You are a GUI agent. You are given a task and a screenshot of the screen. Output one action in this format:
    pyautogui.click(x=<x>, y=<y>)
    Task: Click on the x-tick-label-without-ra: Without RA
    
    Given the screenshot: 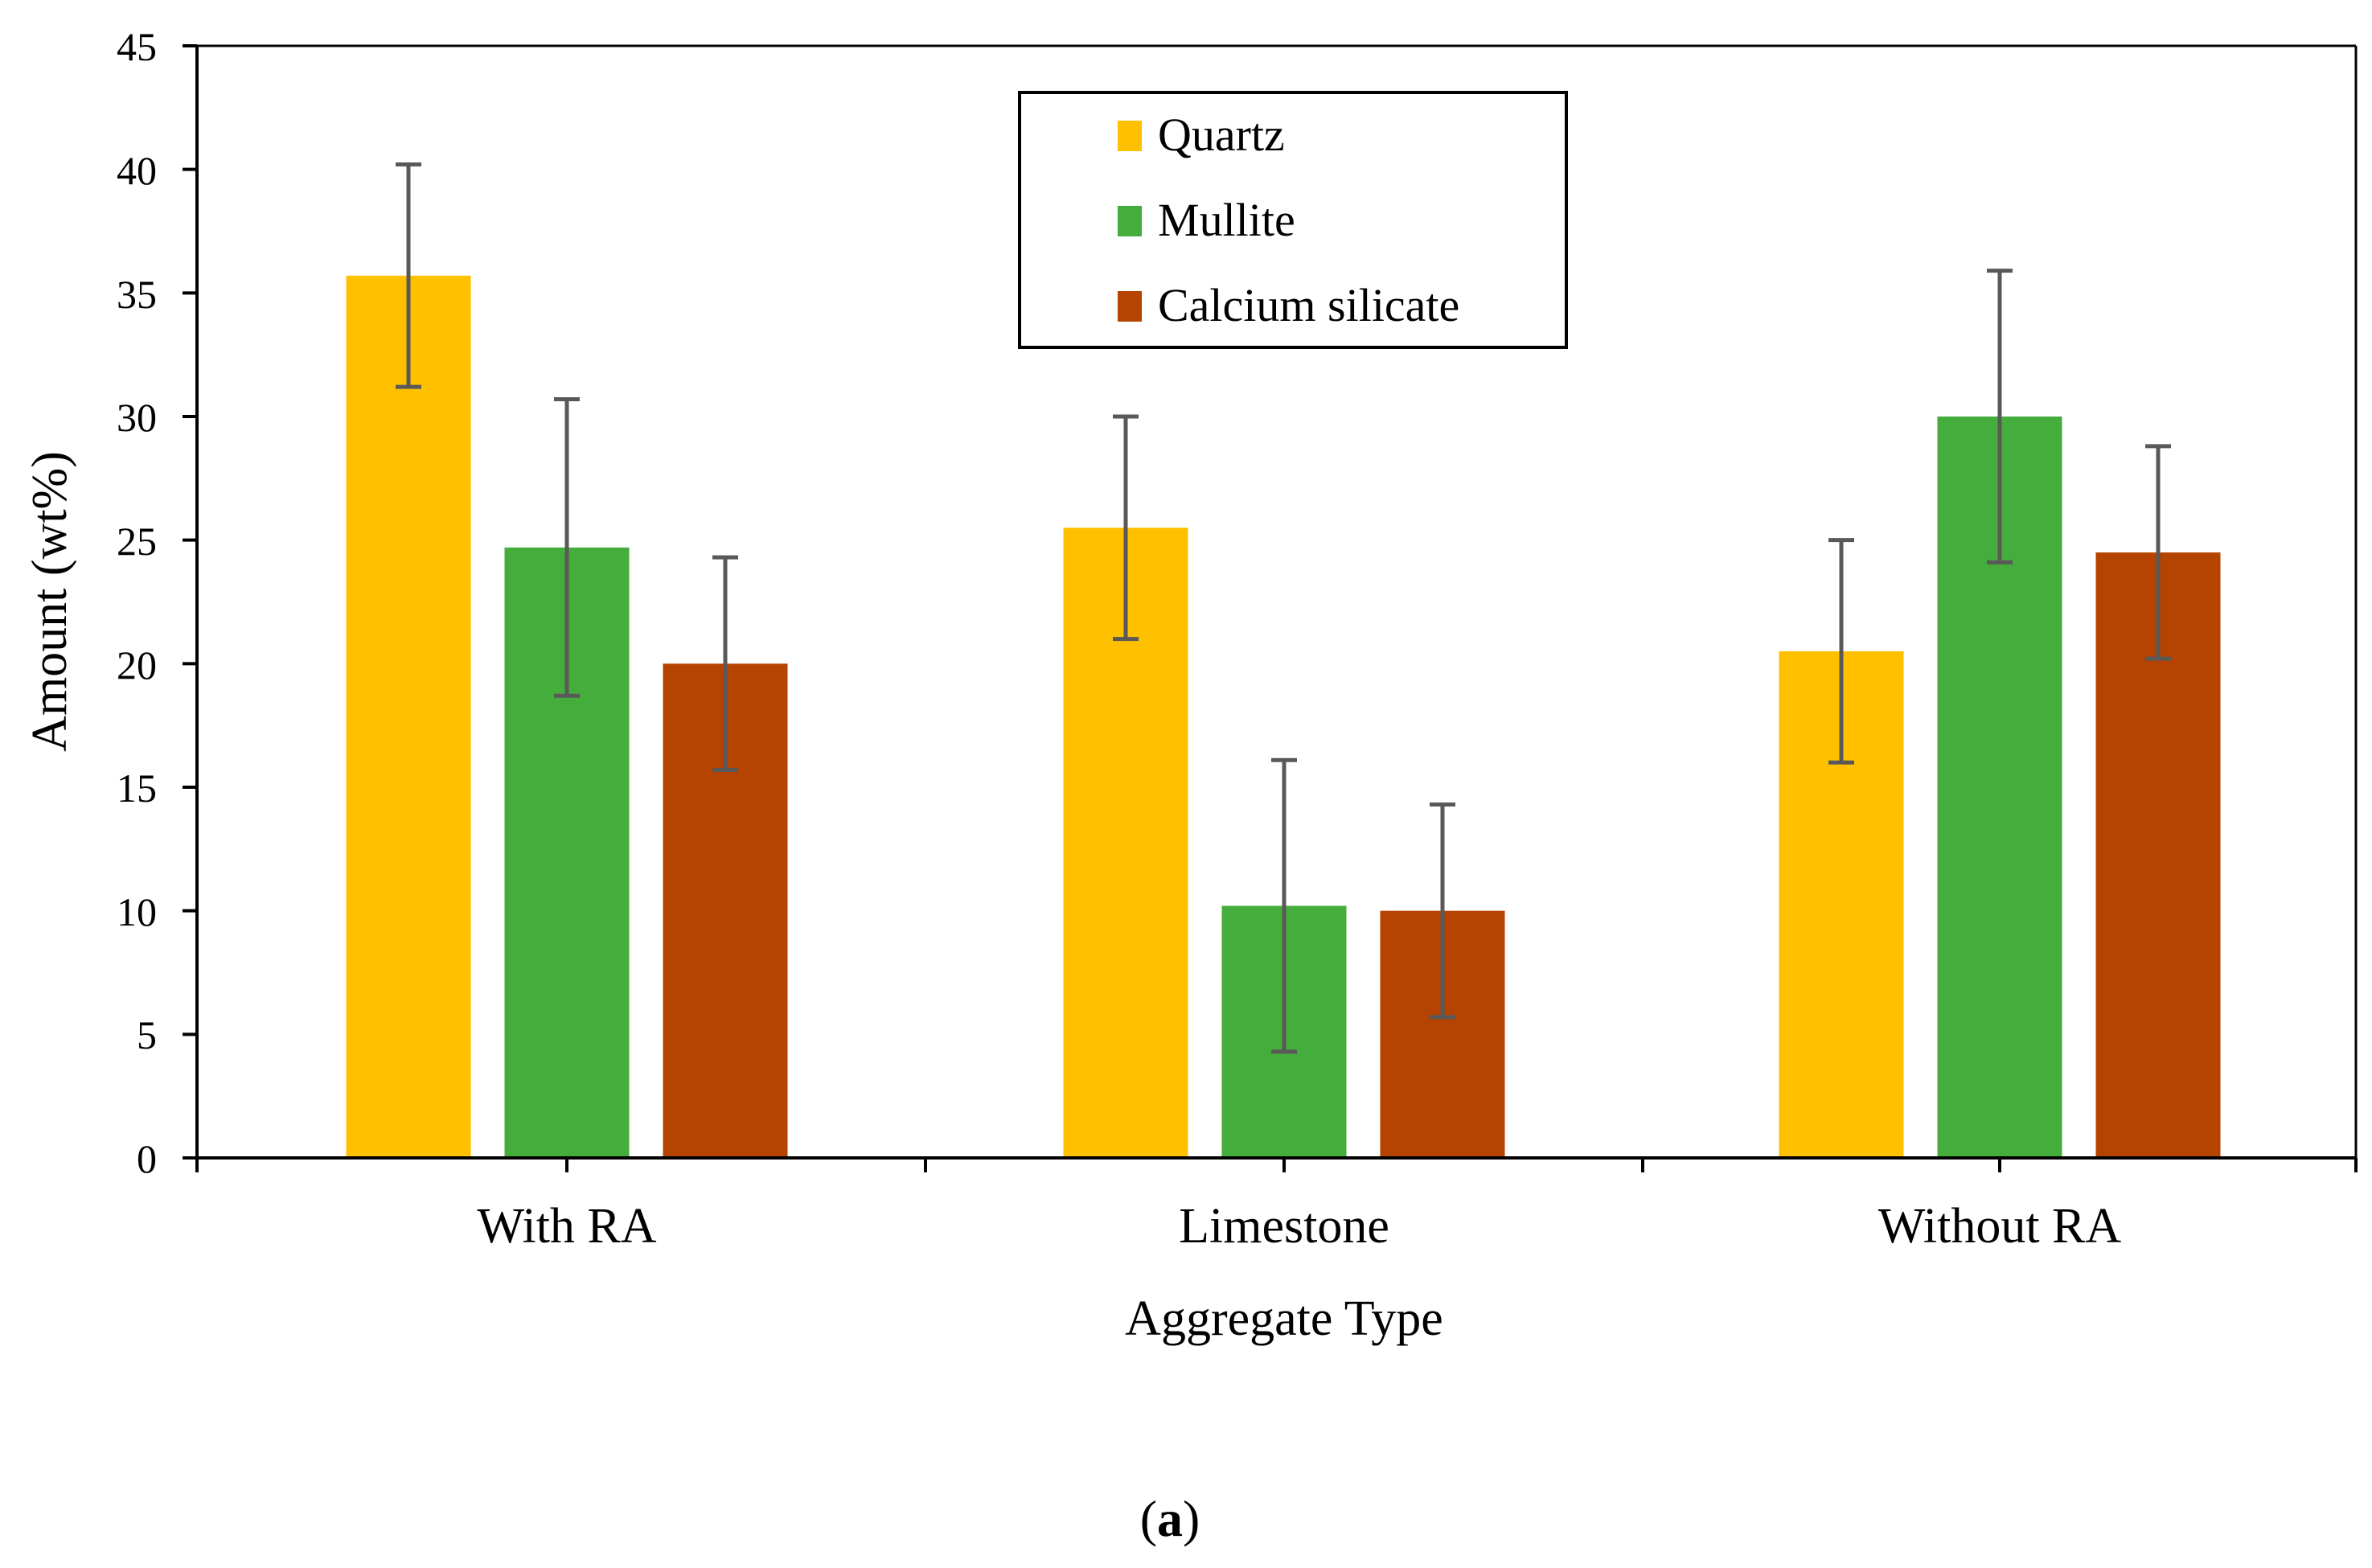 What is the action you would take?
    pyautogui.click(x=2000, y=1226)
    